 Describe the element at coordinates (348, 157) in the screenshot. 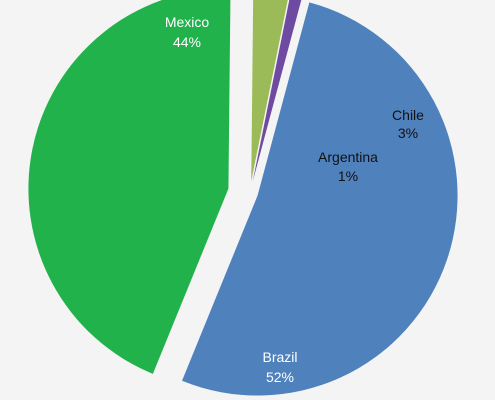

I see `slice-label-argentina: Argentina` at that location.